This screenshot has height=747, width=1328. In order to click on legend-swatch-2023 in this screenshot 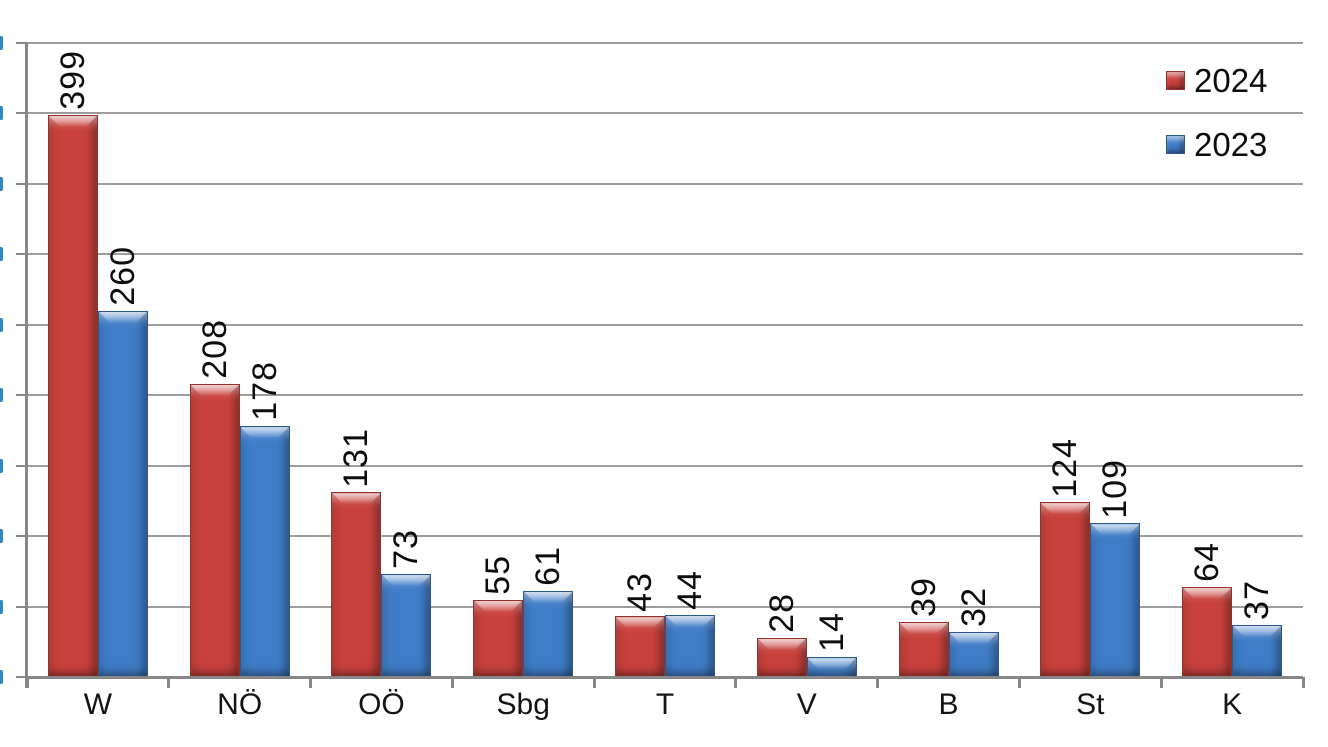, I will do `click(1175, 144)`.